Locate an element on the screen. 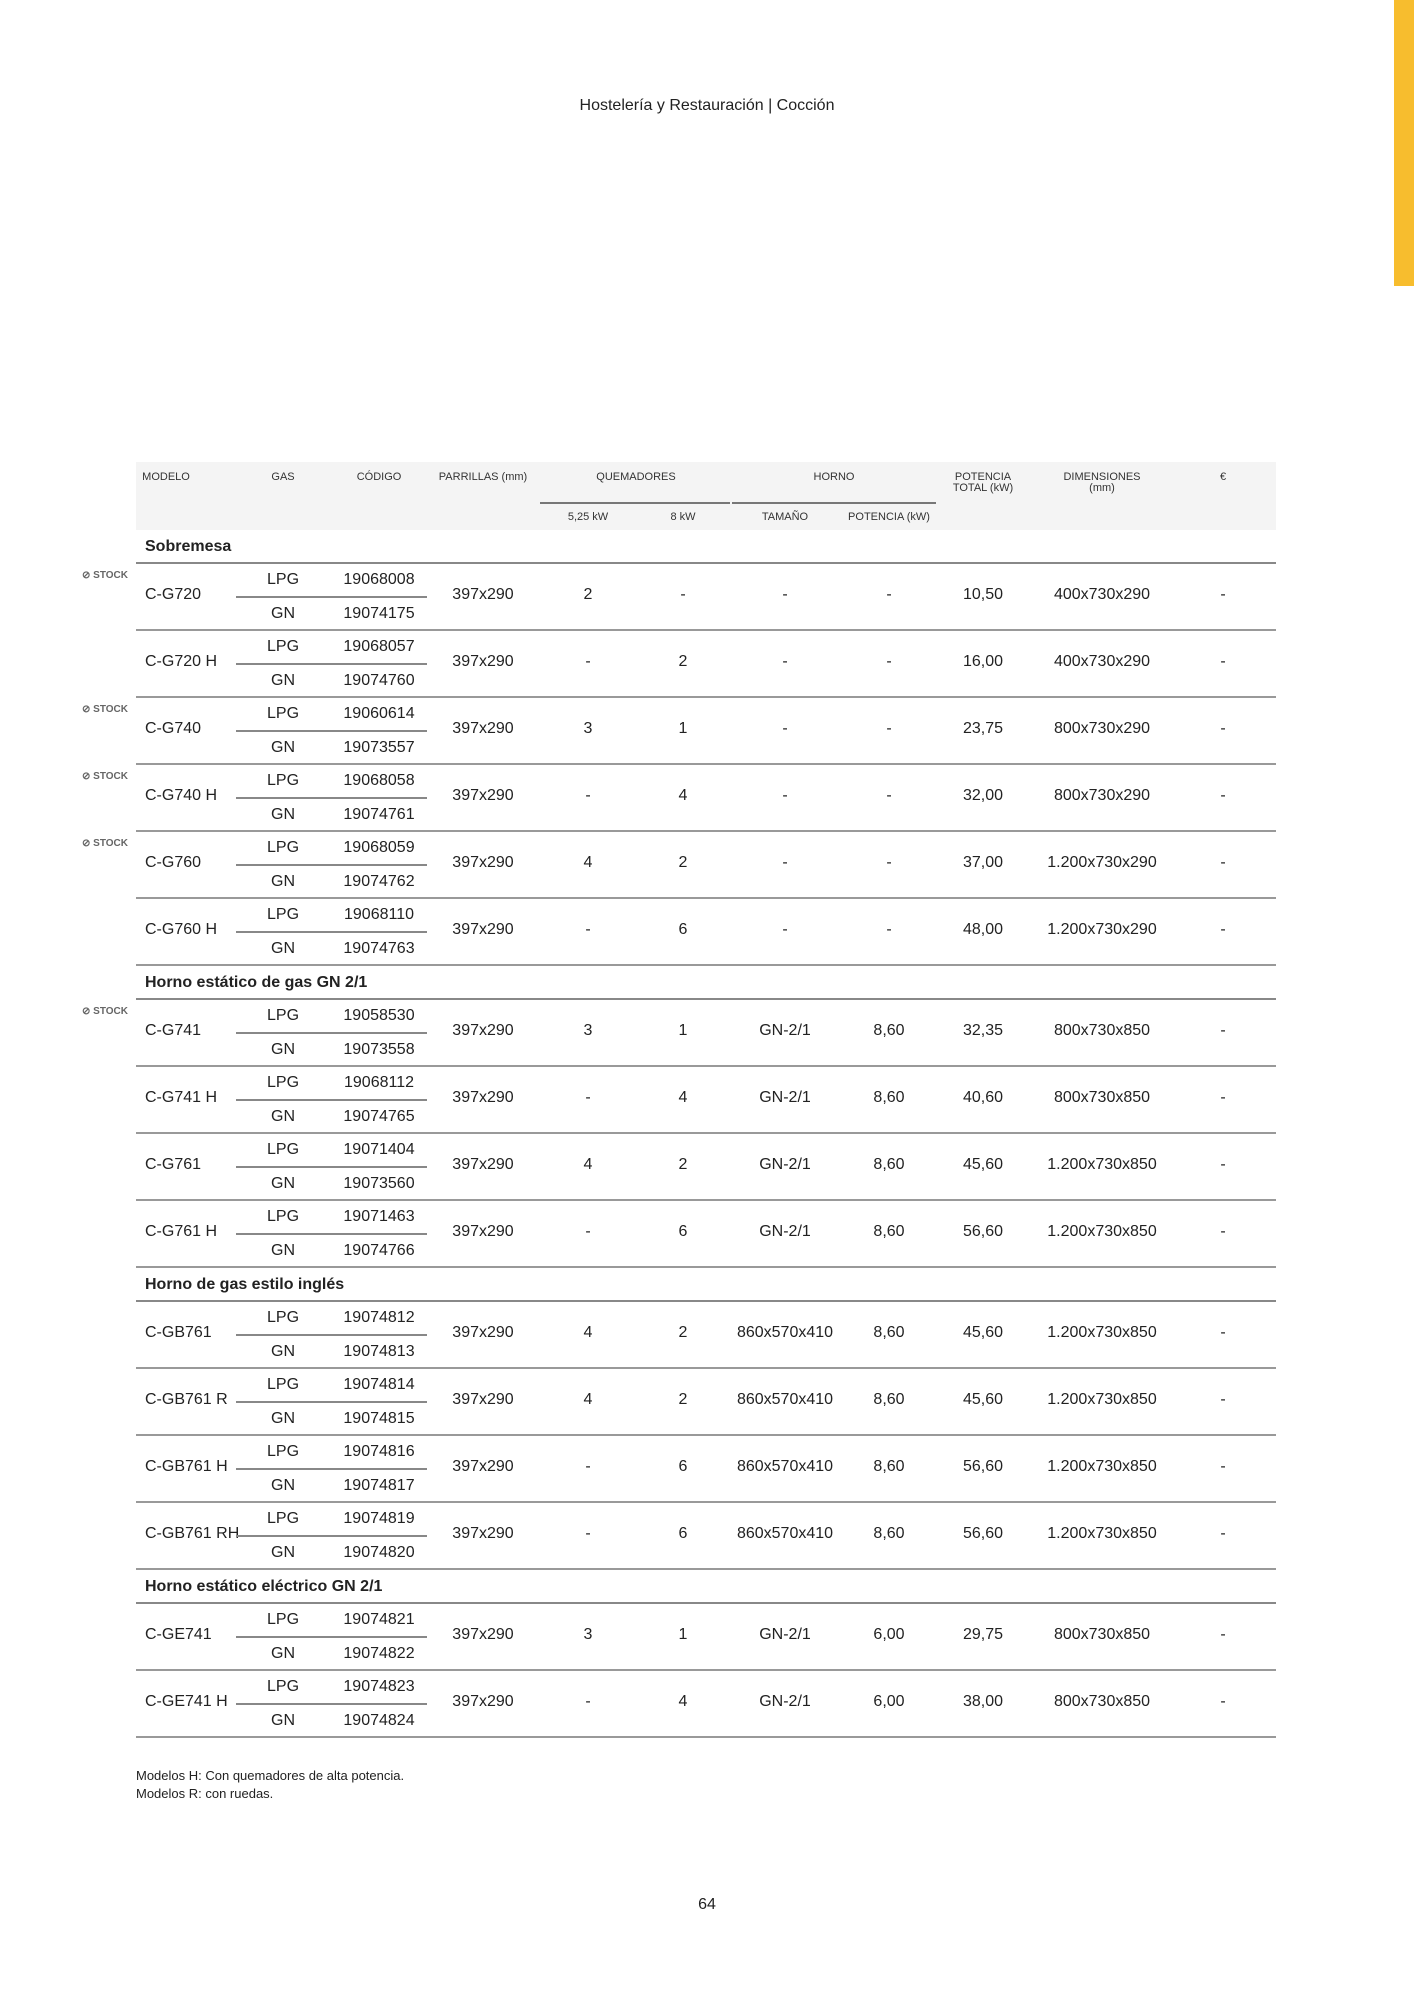  code-lpg: 19074823 is located at coordinates (379, 1686).